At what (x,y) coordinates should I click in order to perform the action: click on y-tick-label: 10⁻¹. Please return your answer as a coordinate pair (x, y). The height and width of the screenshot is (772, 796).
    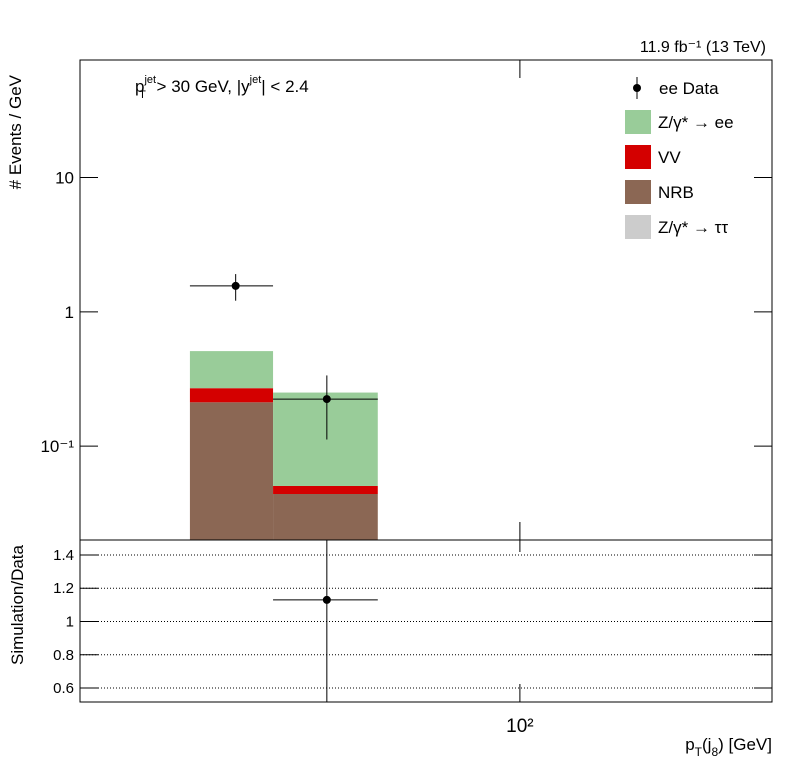
    Looking at the image, I should click on (57, 446).